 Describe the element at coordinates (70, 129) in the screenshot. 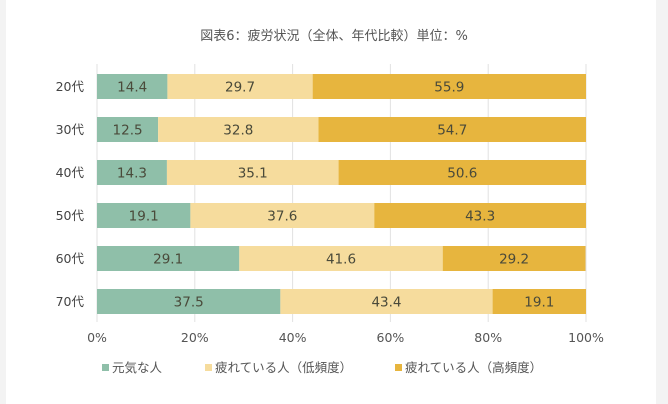

I see `category-label: 30代` at that location.